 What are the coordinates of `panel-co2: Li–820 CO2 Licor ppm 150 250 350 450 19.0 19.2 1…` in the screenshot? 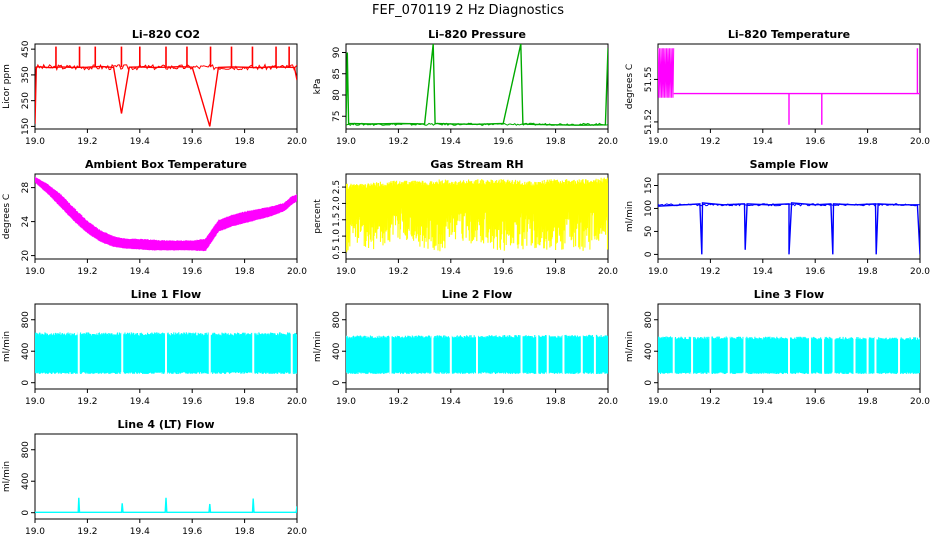 It's located at (154, 87).